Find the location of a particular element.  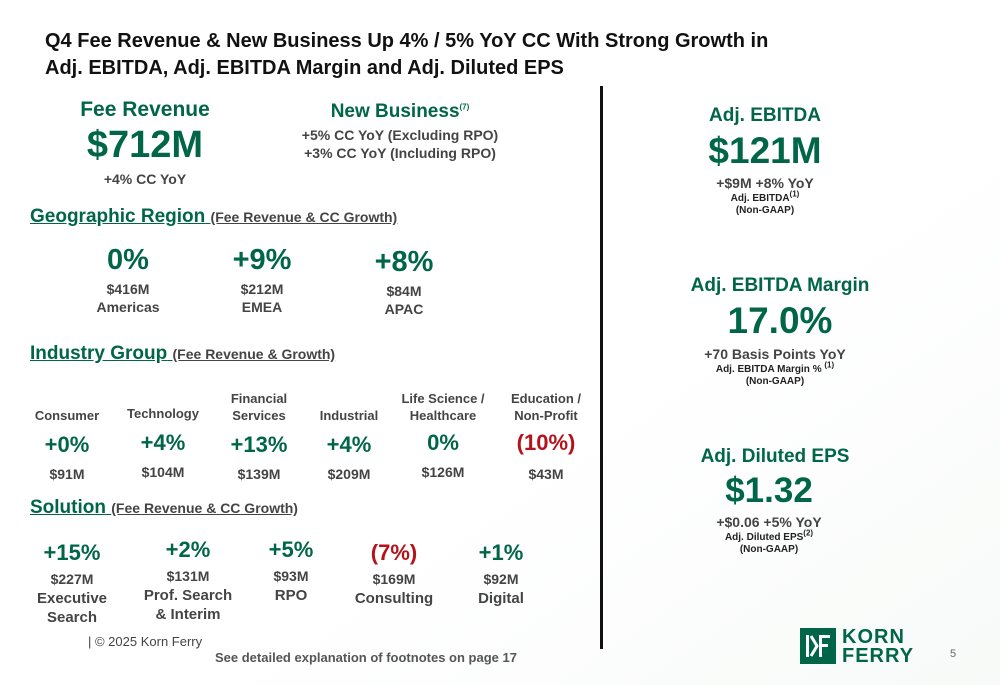

margin-note-text: Adj. EBITDA Margin % is located at coordinates (768, 369).